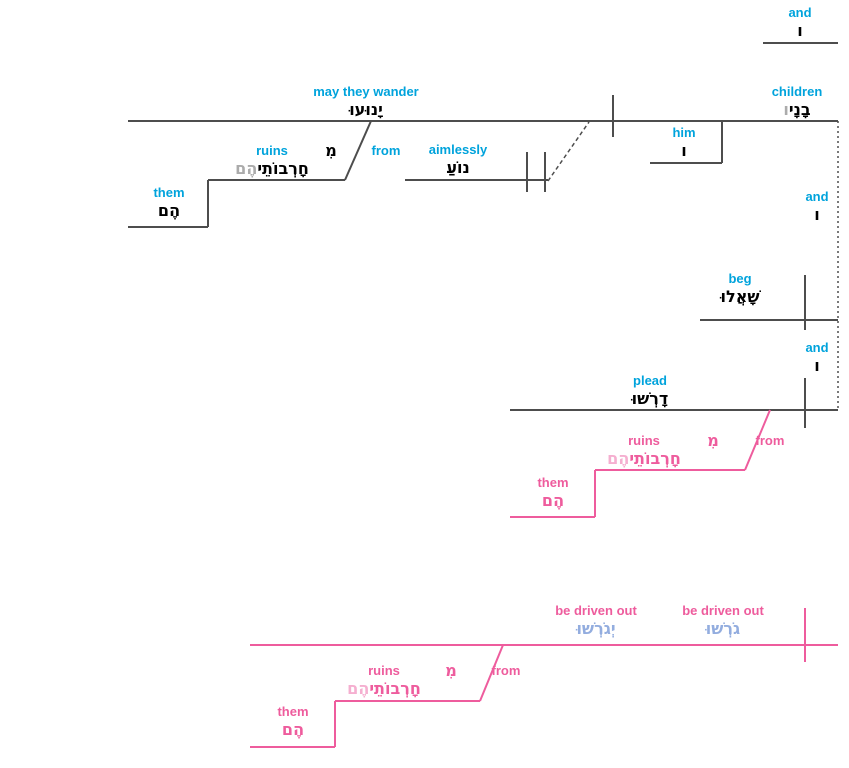 The height and width of the screenshot is (768, 849). I want to click on word-them-3: them הֶם, so click(293, 721).